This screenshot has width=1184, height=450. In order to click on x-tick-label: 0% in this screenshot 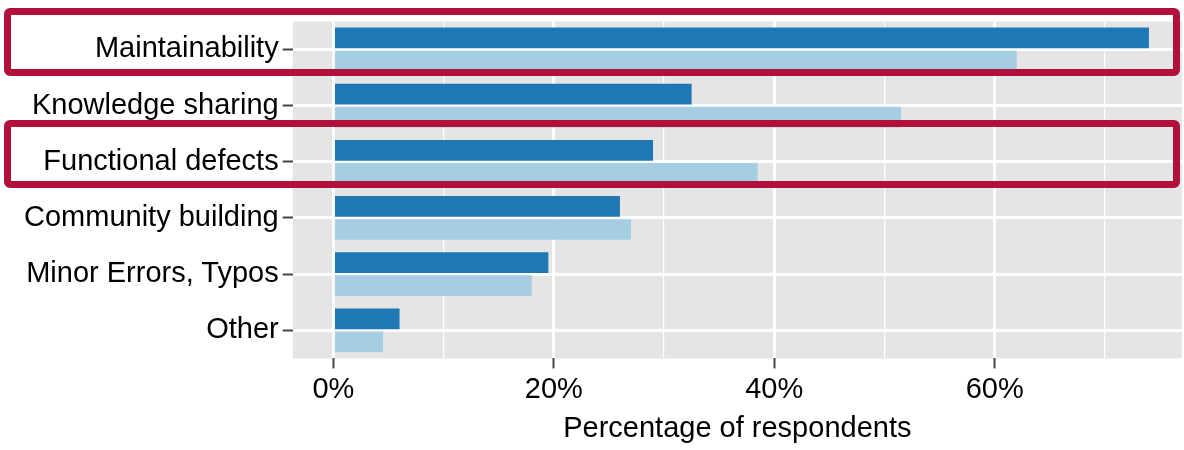, I will do `click(333, 387)`.